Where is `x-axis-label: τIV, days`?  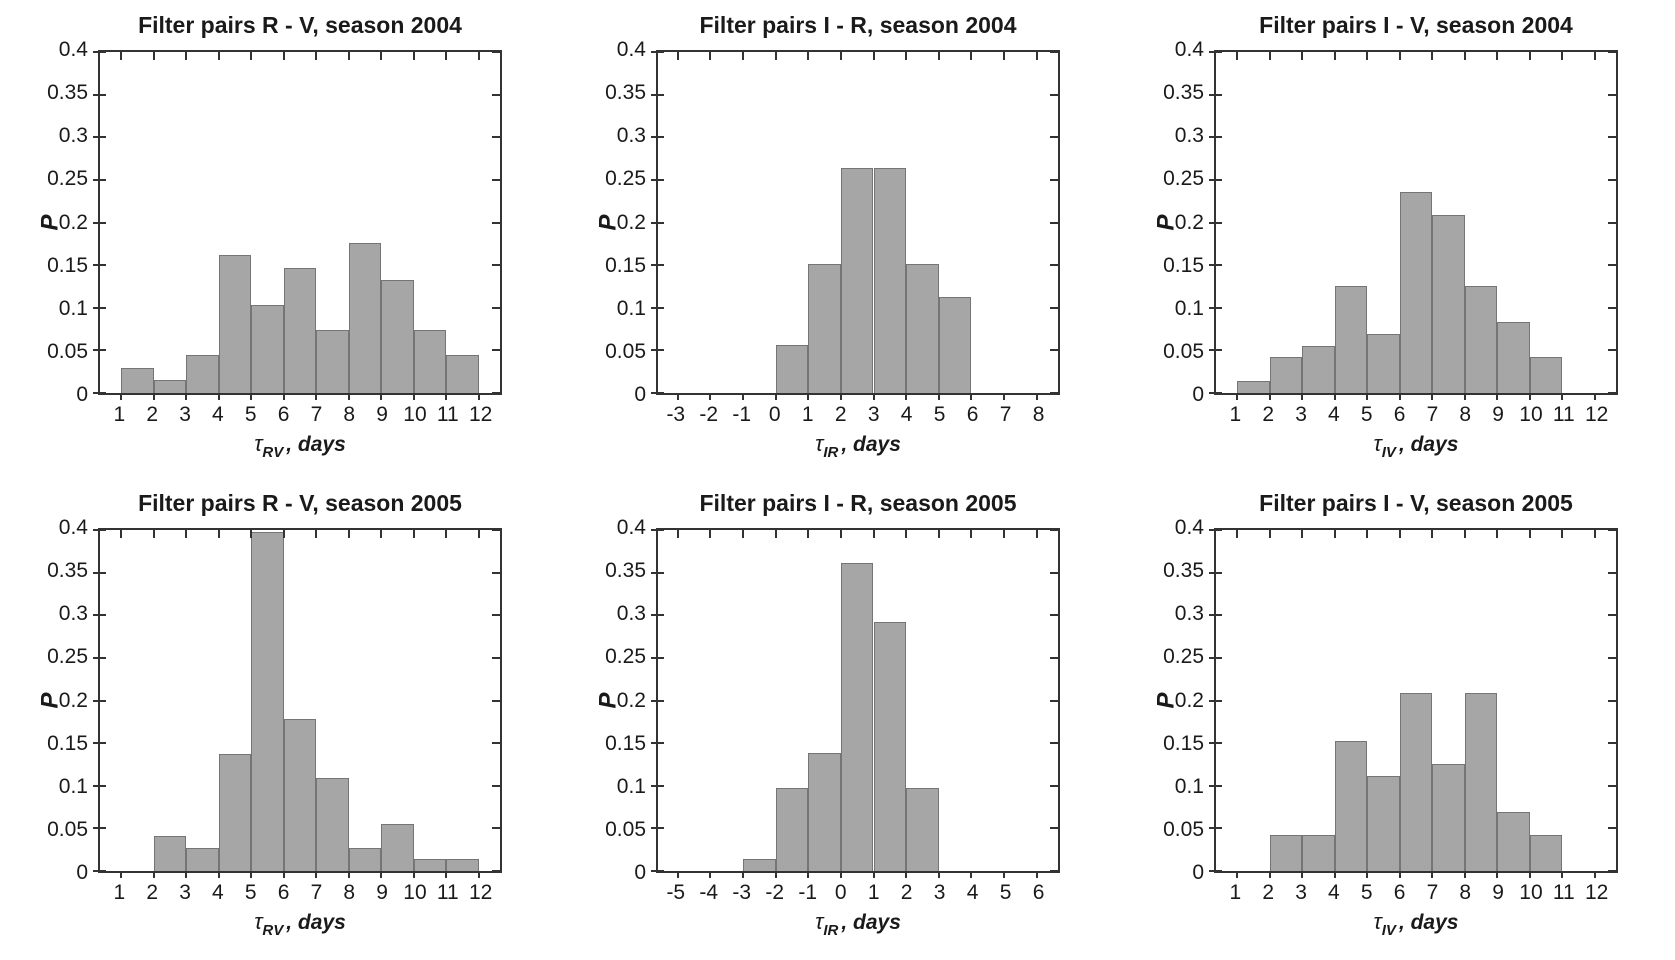
x-axis-label: τIV, days is located at coordinates (1416, 924).